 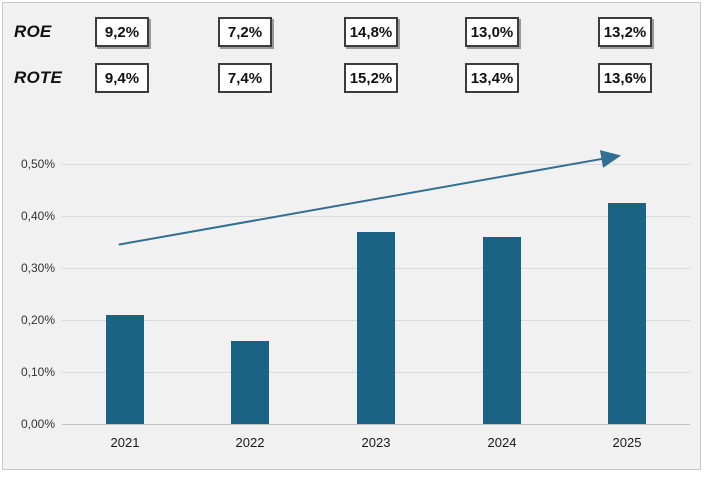 I want to click on roe-value-2022: 7,2%, so click(x=245, y=32).